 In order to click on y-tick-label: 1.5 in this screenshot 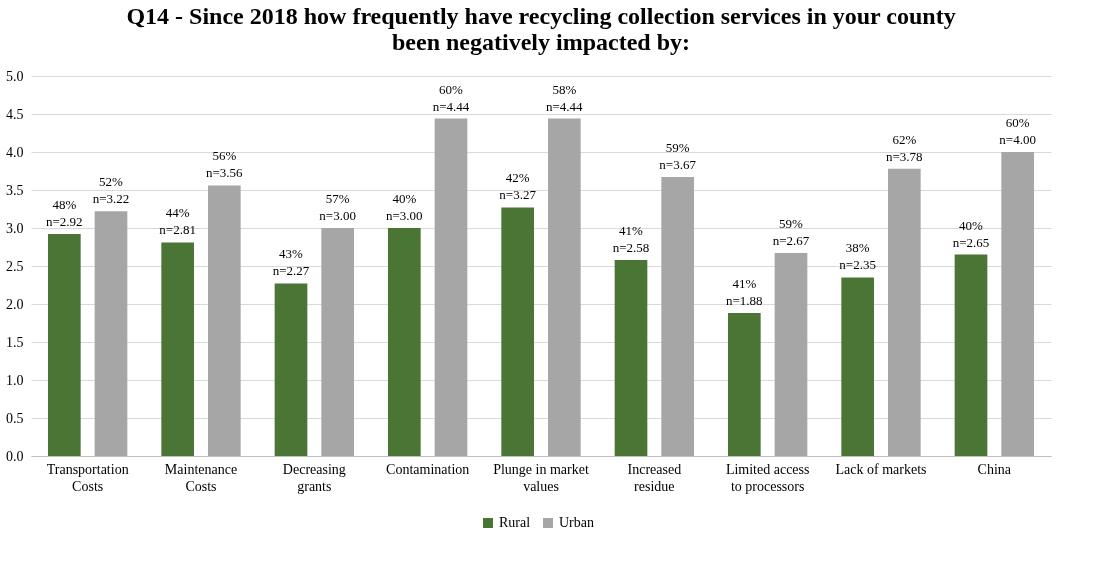, I will do `click(15, 342)`.